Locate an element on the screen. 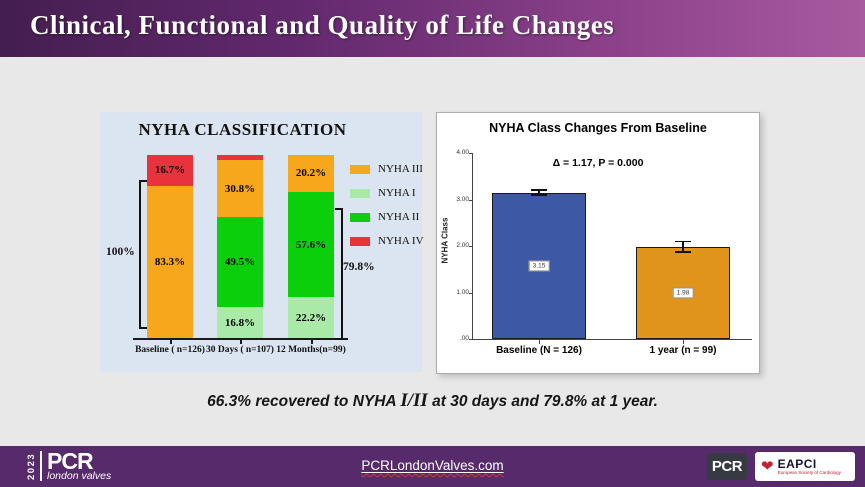  right-chart-title: NYHA Class Changes From Baseline is located at coordinates (598, 128).